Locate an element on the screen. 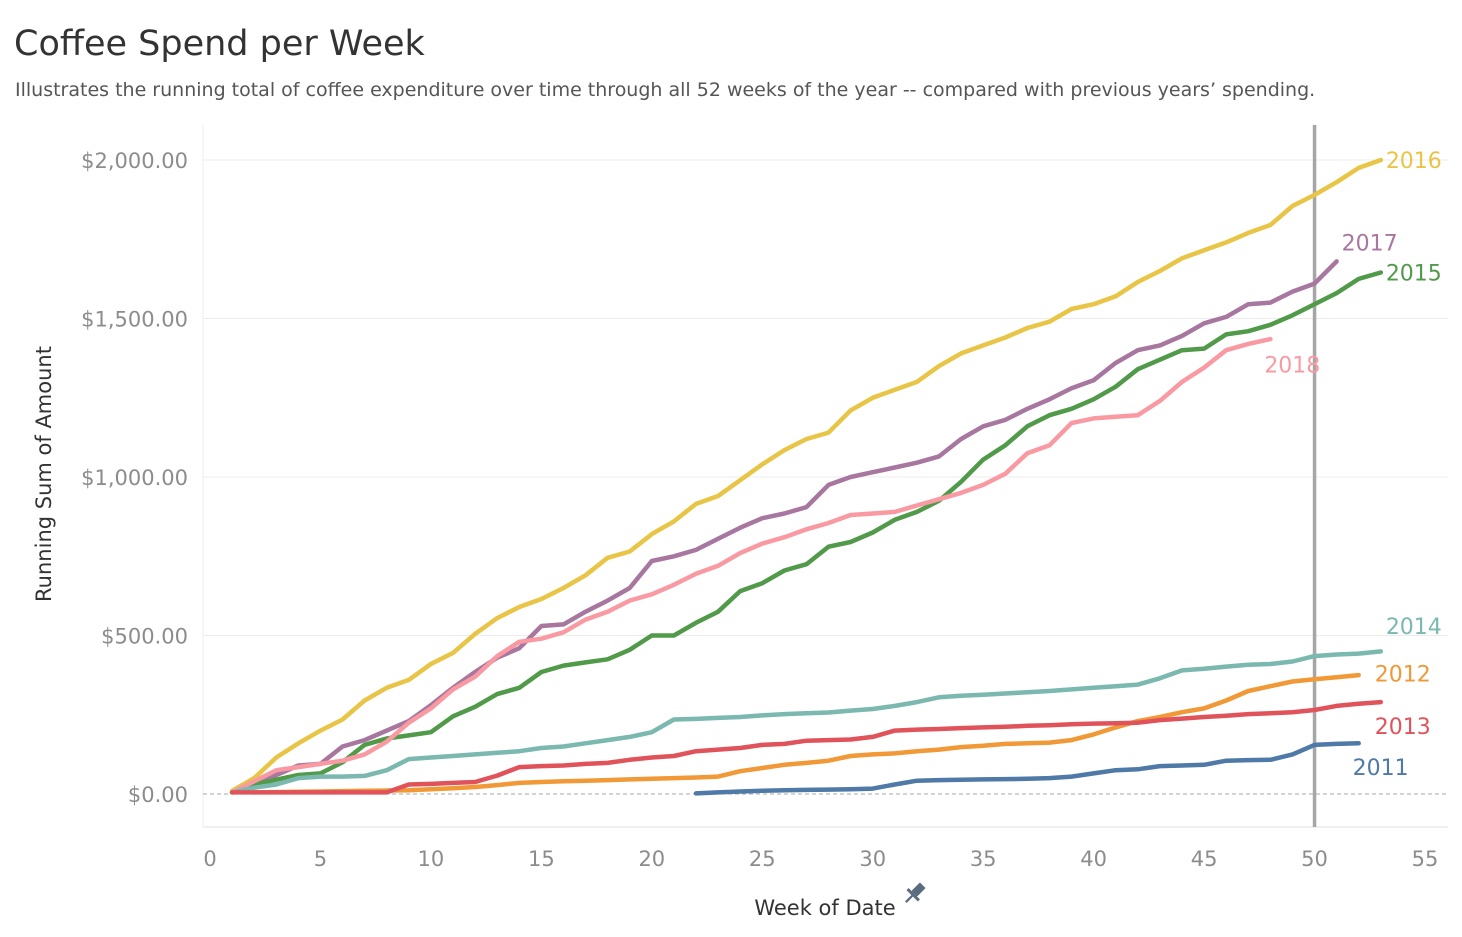 The width and height of the screenshot is (1462, 937). series-line-2011 is located at coordinates (1027, 768).